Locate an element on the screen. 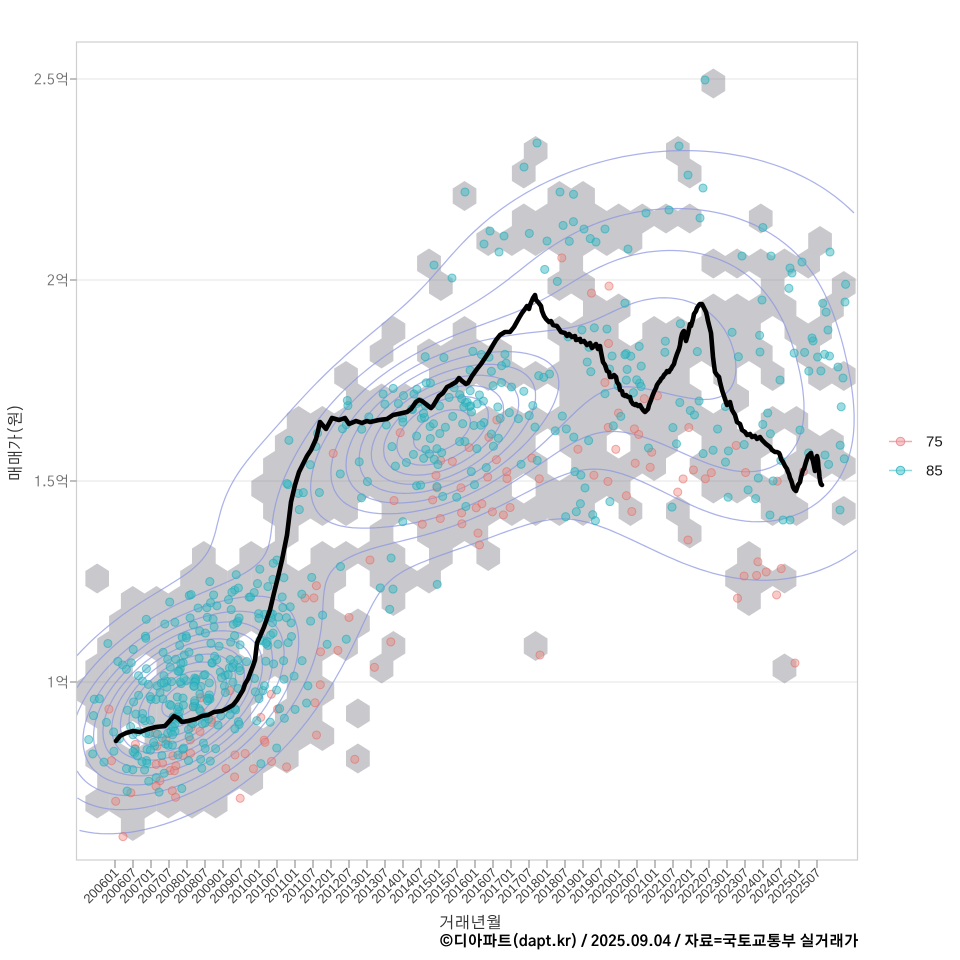 The width and height of the screenshot is (960, 960). svg-text: 85 is located at coordinates (934, 471).